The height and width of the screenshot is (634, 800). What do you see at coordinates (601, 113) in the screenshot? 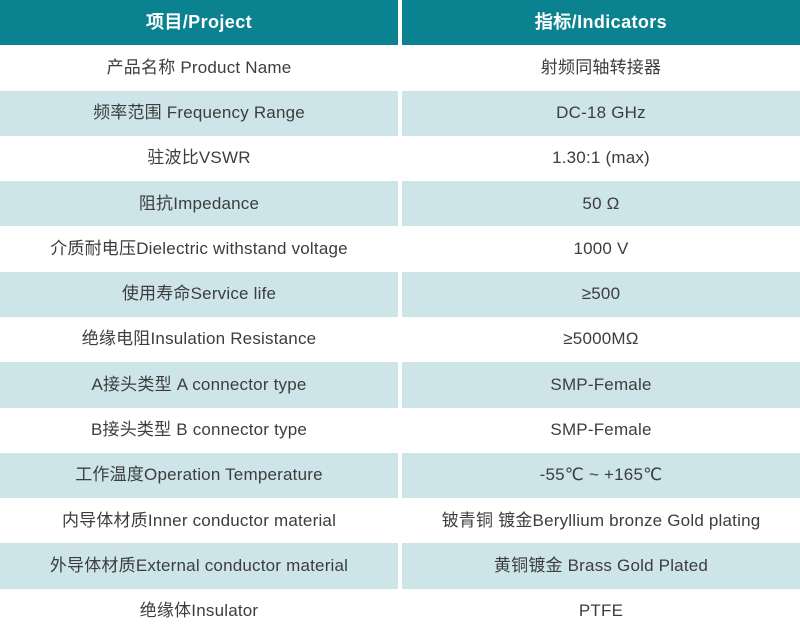
I see `indicator-cell: DC-18 GHz` at bounding box center [601, 113].